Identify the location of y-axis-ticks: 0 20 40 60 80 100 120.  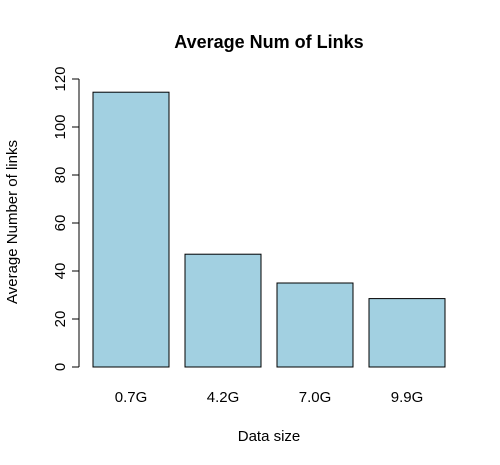
(65, 218).